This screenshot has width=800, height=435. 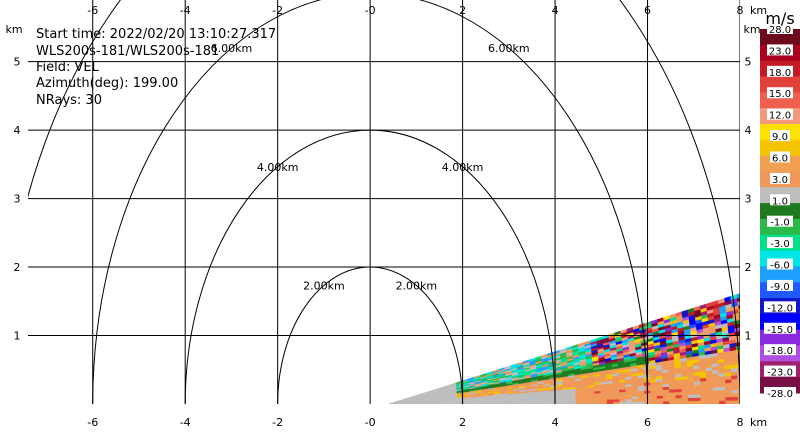 I want to click on x-unit-bottom: km, so click(x=758, y=422).